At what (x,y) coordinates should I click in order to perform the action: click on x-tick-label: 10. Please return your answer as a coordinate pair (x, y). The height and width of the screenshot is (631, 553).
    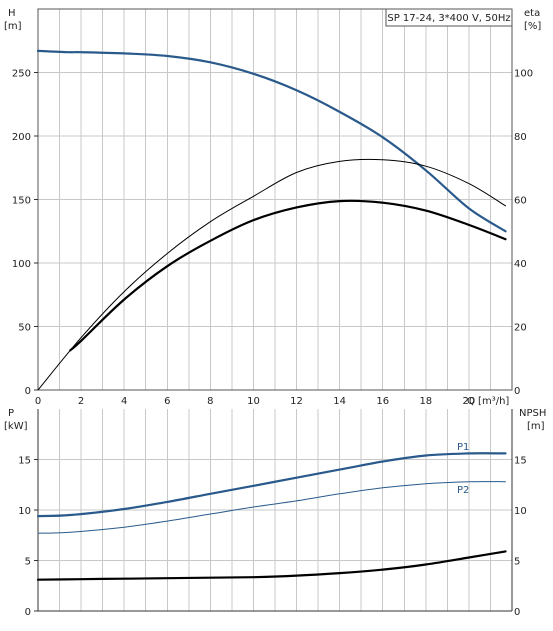
    Looking at the image, I should click on (253, 401).